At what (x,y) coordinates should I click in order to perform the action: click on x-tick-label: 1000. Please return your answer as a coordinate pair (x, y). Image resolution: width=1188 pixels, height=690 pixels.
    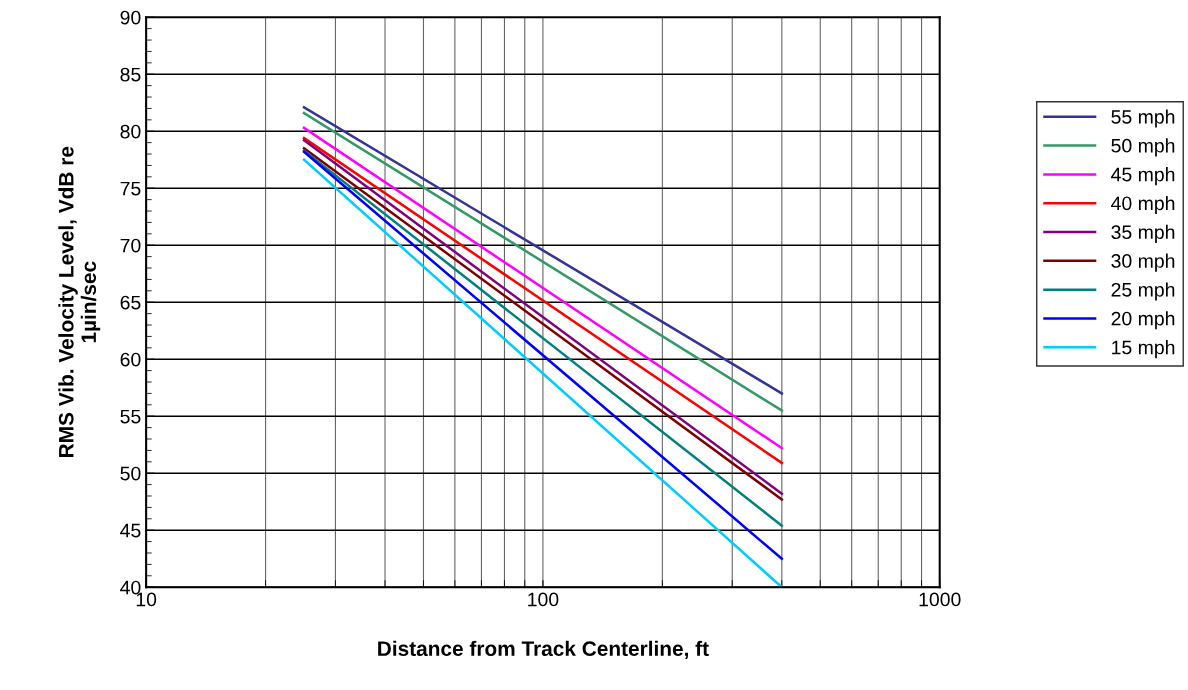
    Looking at the image, I should click on (940, 599).